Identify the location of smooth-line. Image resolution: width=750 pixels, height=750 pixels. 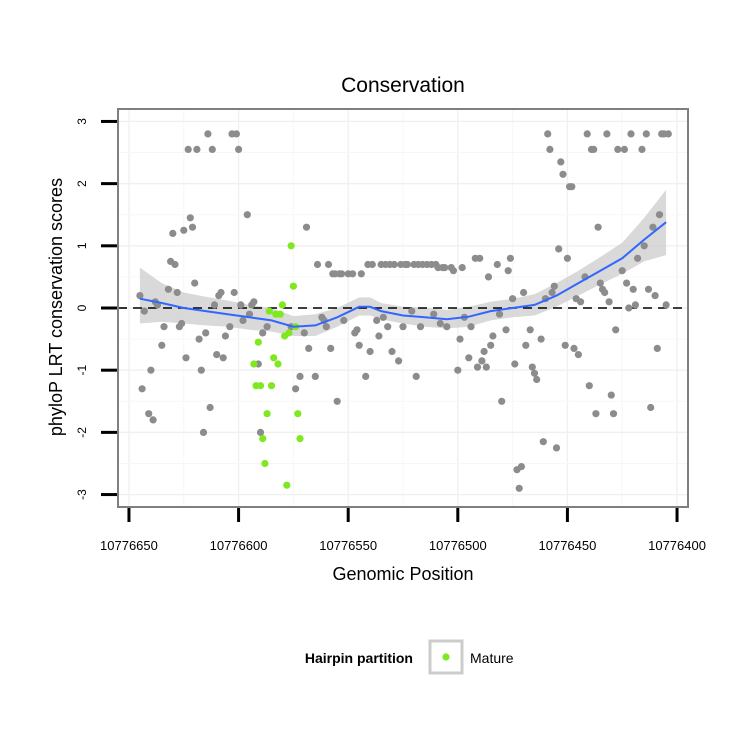
(403, 274).